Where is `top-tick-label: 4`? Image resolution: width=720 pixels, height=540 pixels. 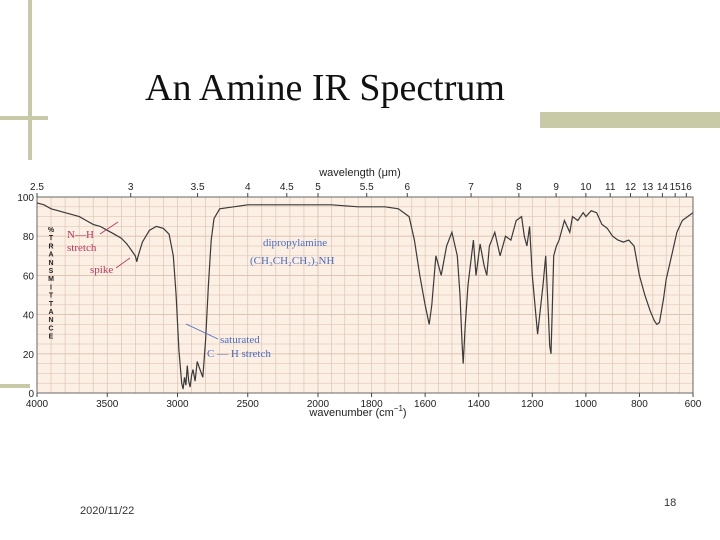 top-tick-label: 4 is located at coordinates (248, 187).